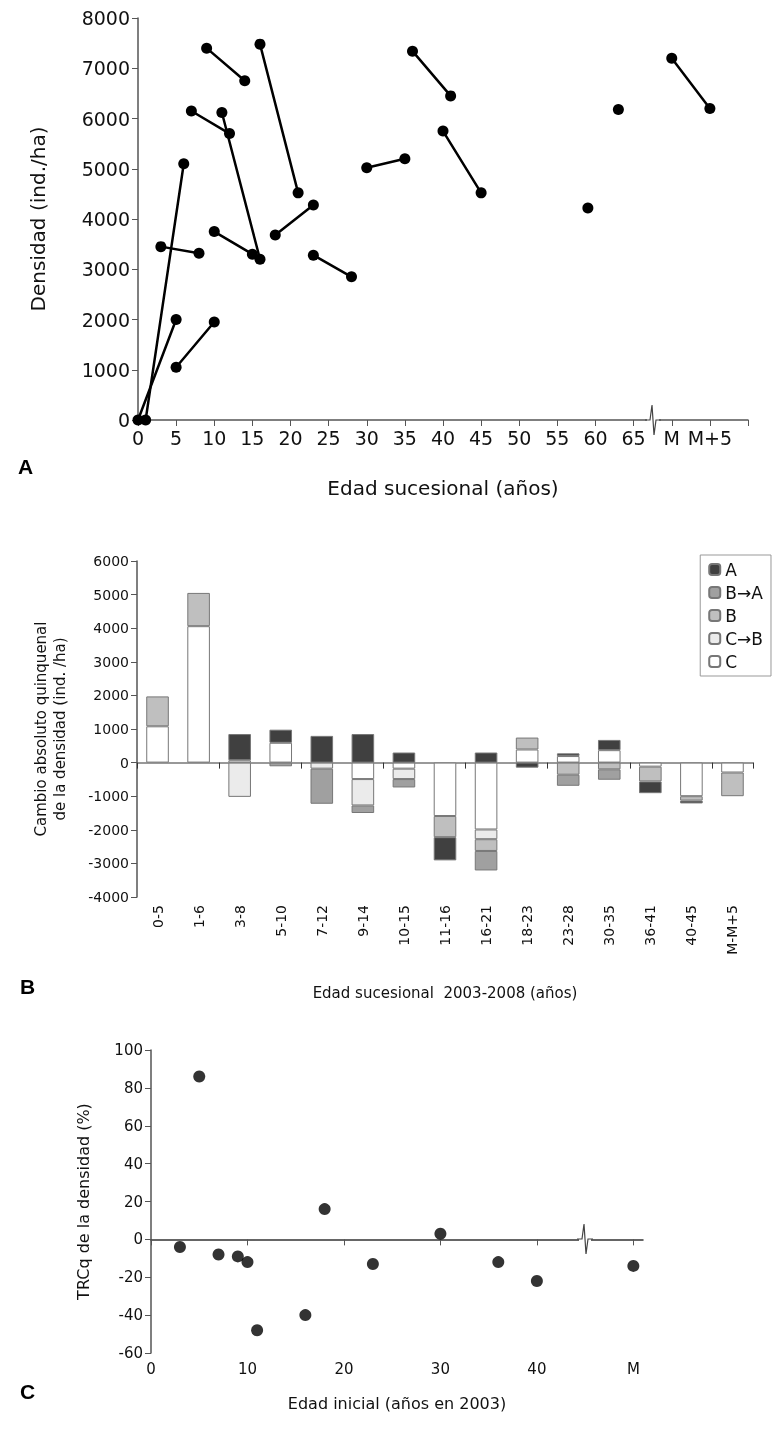 Image resolution: width=775 pixels, height=1433 pixels. I want to click on x-tick-label: M+5, so click(710, 437).